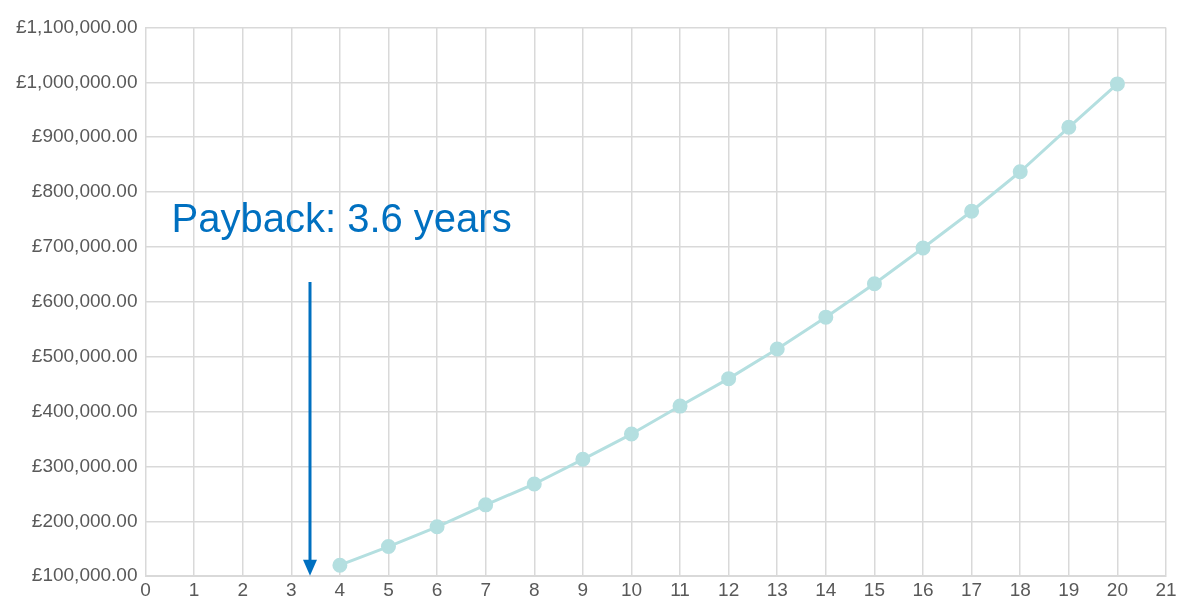 The height and width of the screenshot is (613, 1188). Describe the element at coordinates (76, 81) in the screenshot. I see `y-tick-label: £1,000,000.00` at that location.